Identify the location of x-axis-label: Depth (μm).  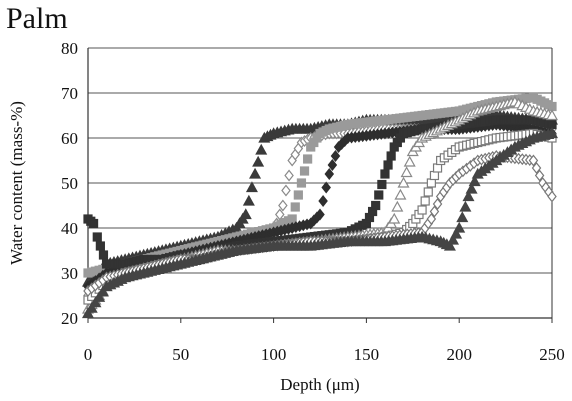
(319, 384).